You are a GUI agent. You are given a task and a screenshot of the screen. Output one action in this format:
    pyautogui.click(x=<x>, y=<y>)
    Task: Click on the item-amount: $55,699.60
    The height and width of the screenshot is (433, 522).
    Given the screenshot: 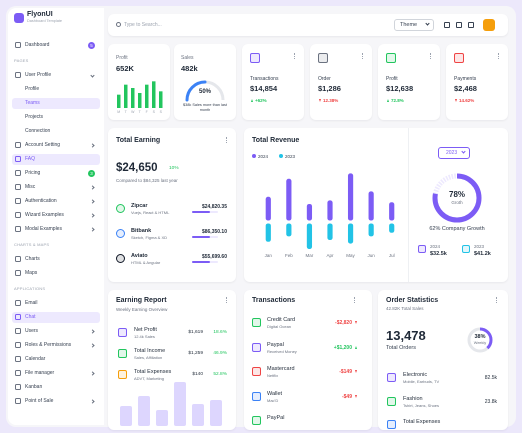 What is the action you would take?
    pyautogui.click(x=214, y=257)
    